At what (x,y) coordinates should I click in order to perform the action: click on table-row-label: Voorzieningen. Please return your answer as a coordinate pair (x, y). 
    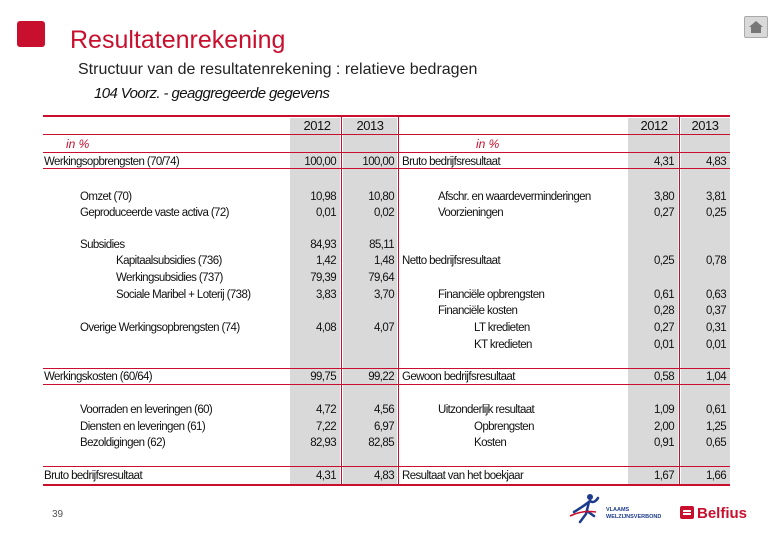
    Looking at the image, I should click on (471, 213).